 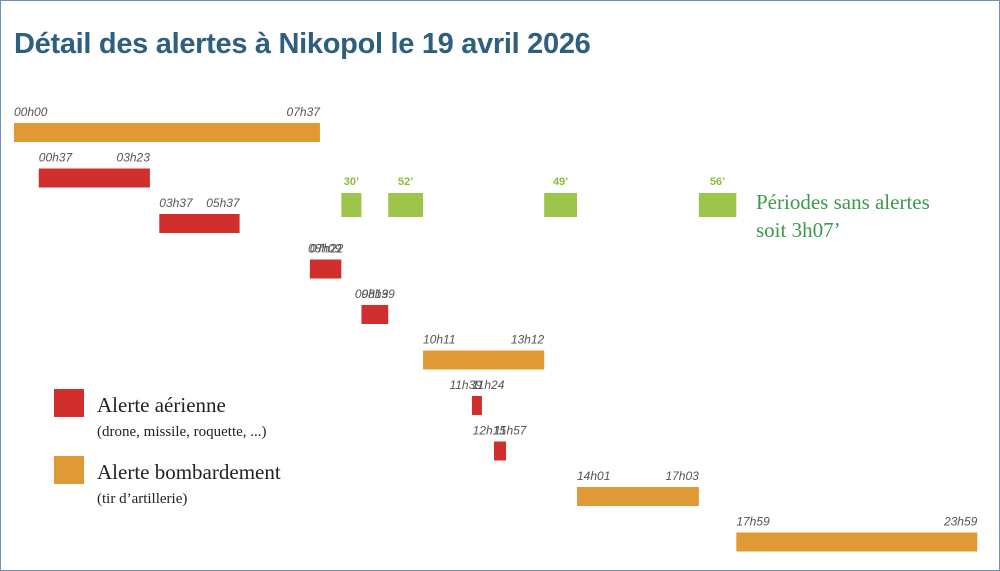 I want to click on end-time-label: 08h09, so click(x=325, y=249).